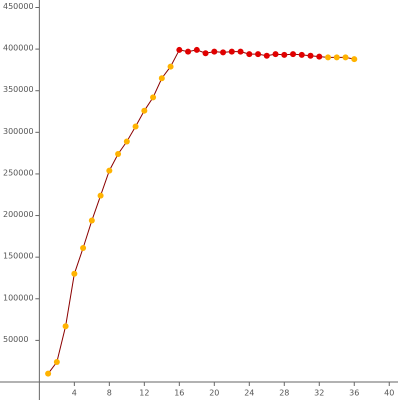 This screenshot has height=400, width=400. What do you see at coordinates (18, 89) in the screenshot?
I see `y-tick-label: 350000` at bounding box center [18, 89].